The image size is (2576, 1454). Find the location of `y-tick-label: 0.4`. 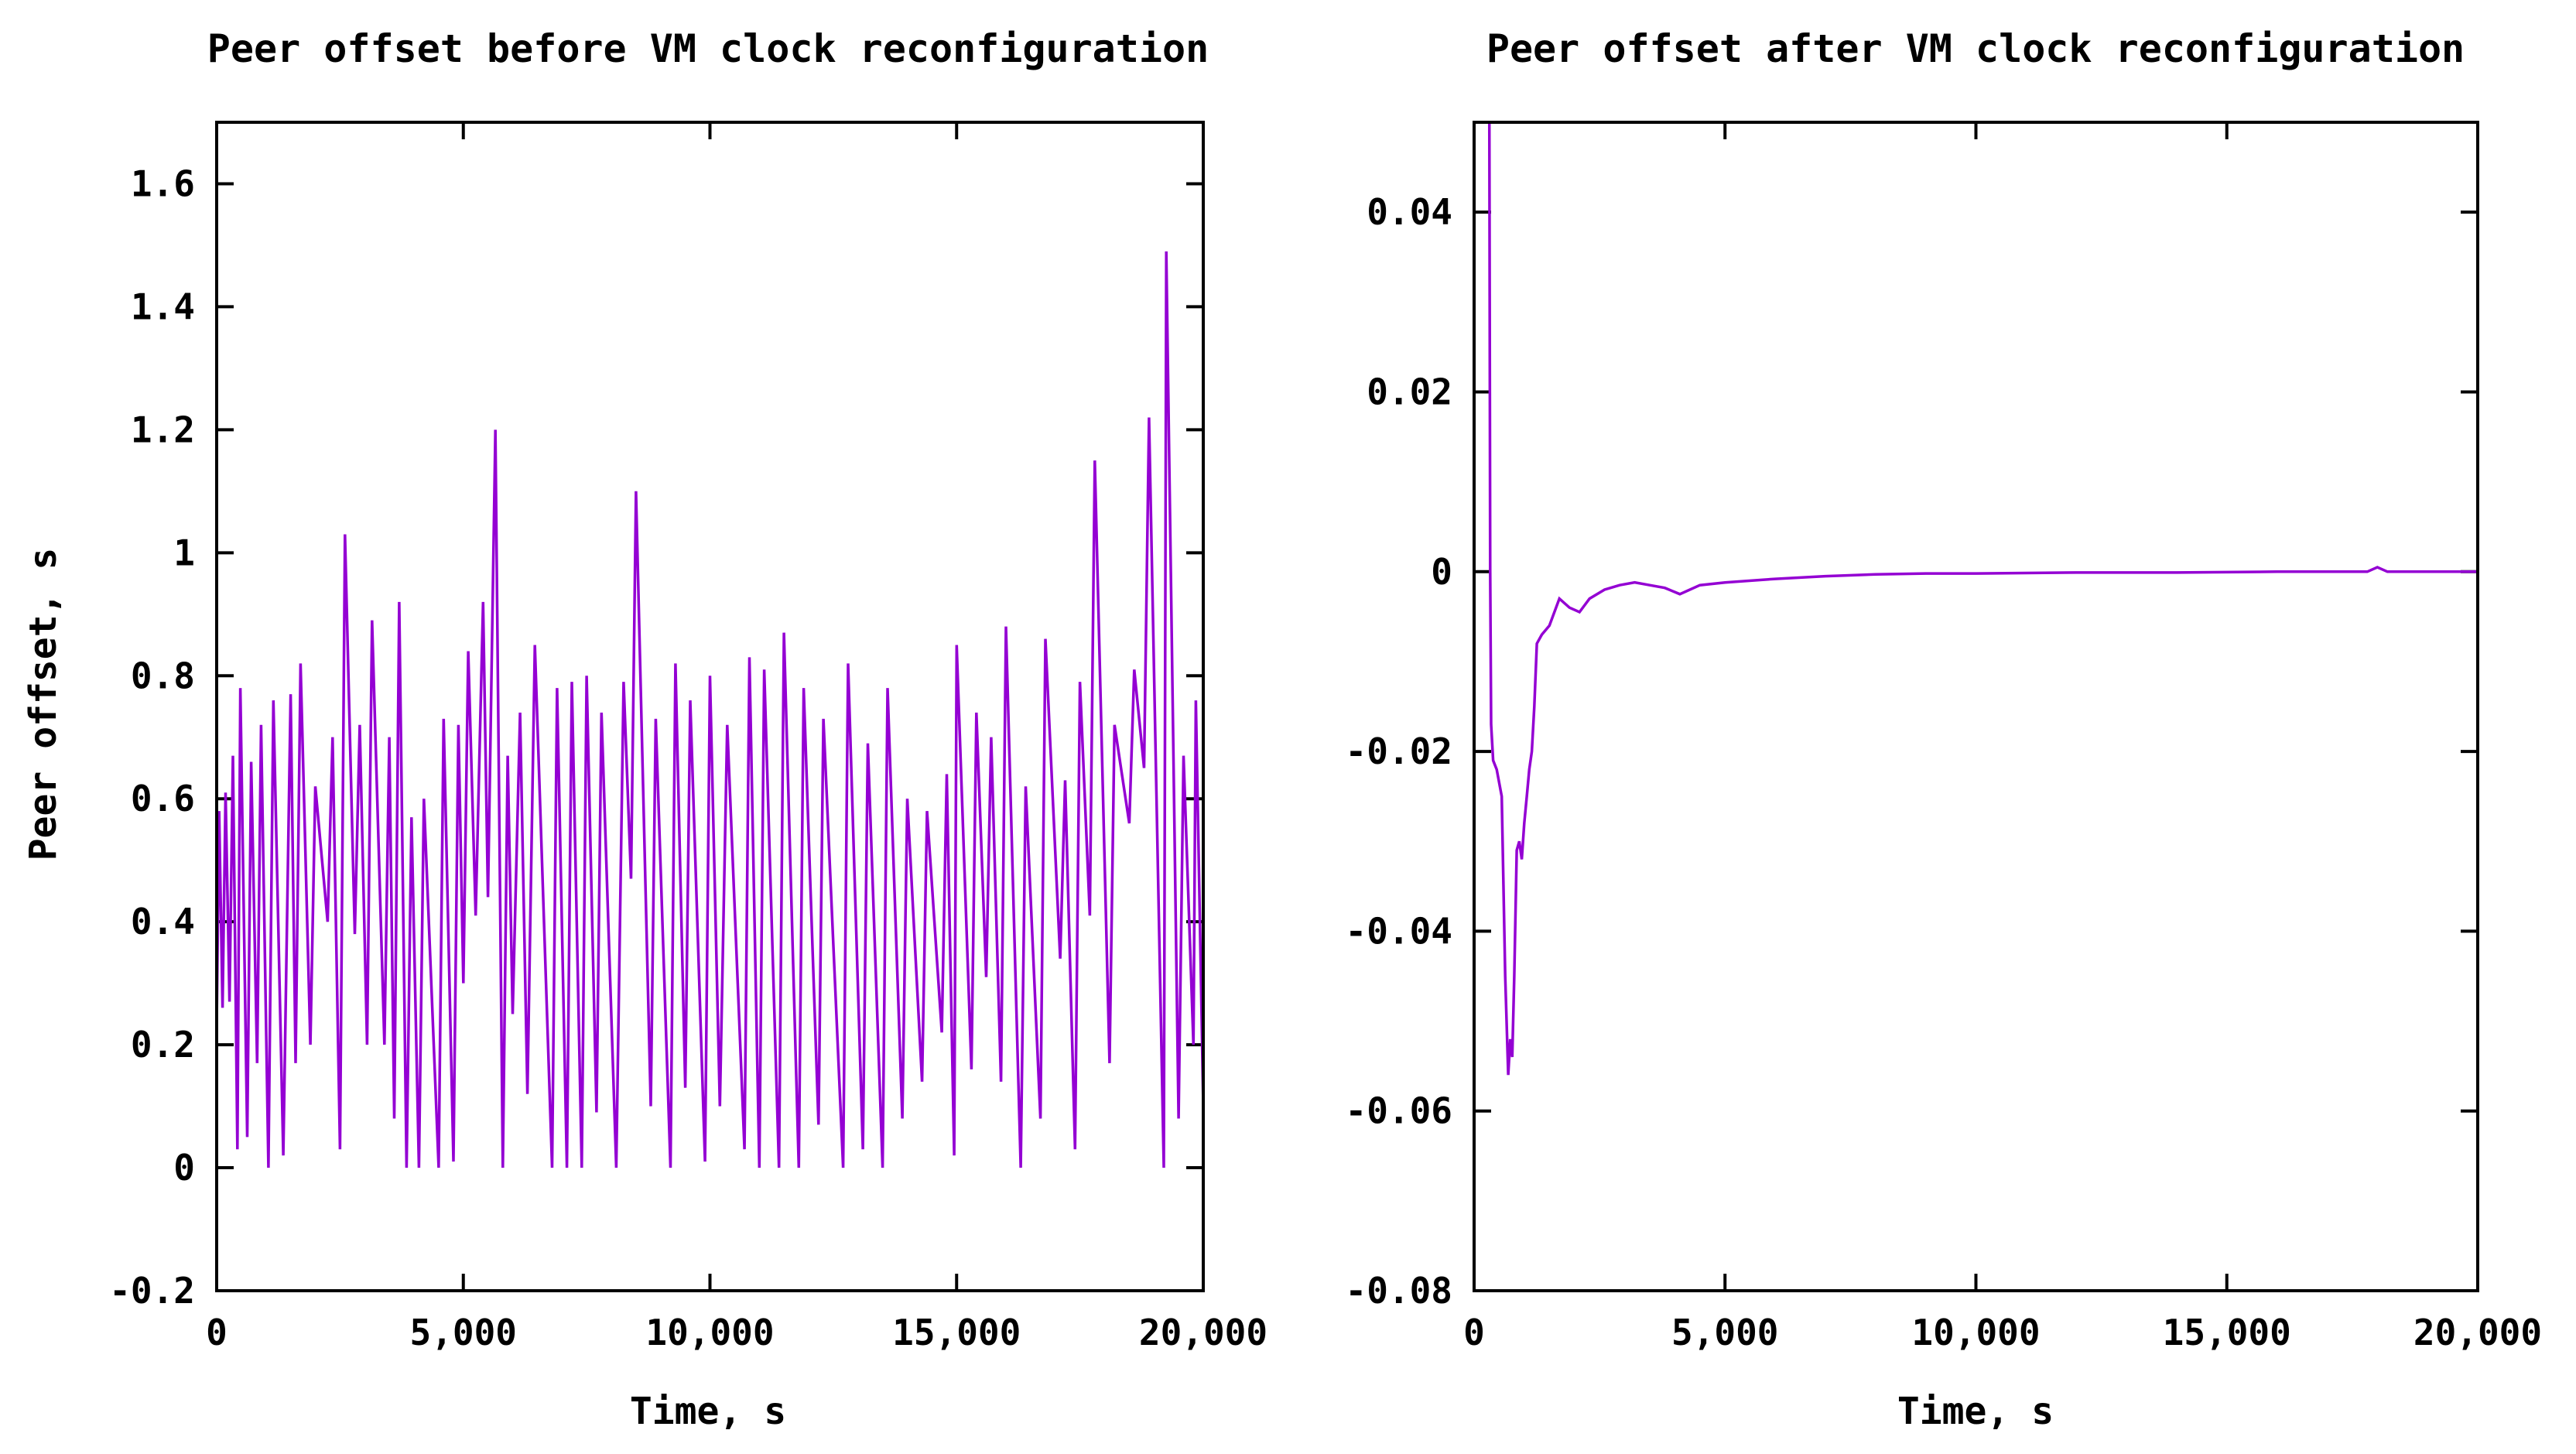

y-tick-label: 0.4 is located at coordinates (163, 922).